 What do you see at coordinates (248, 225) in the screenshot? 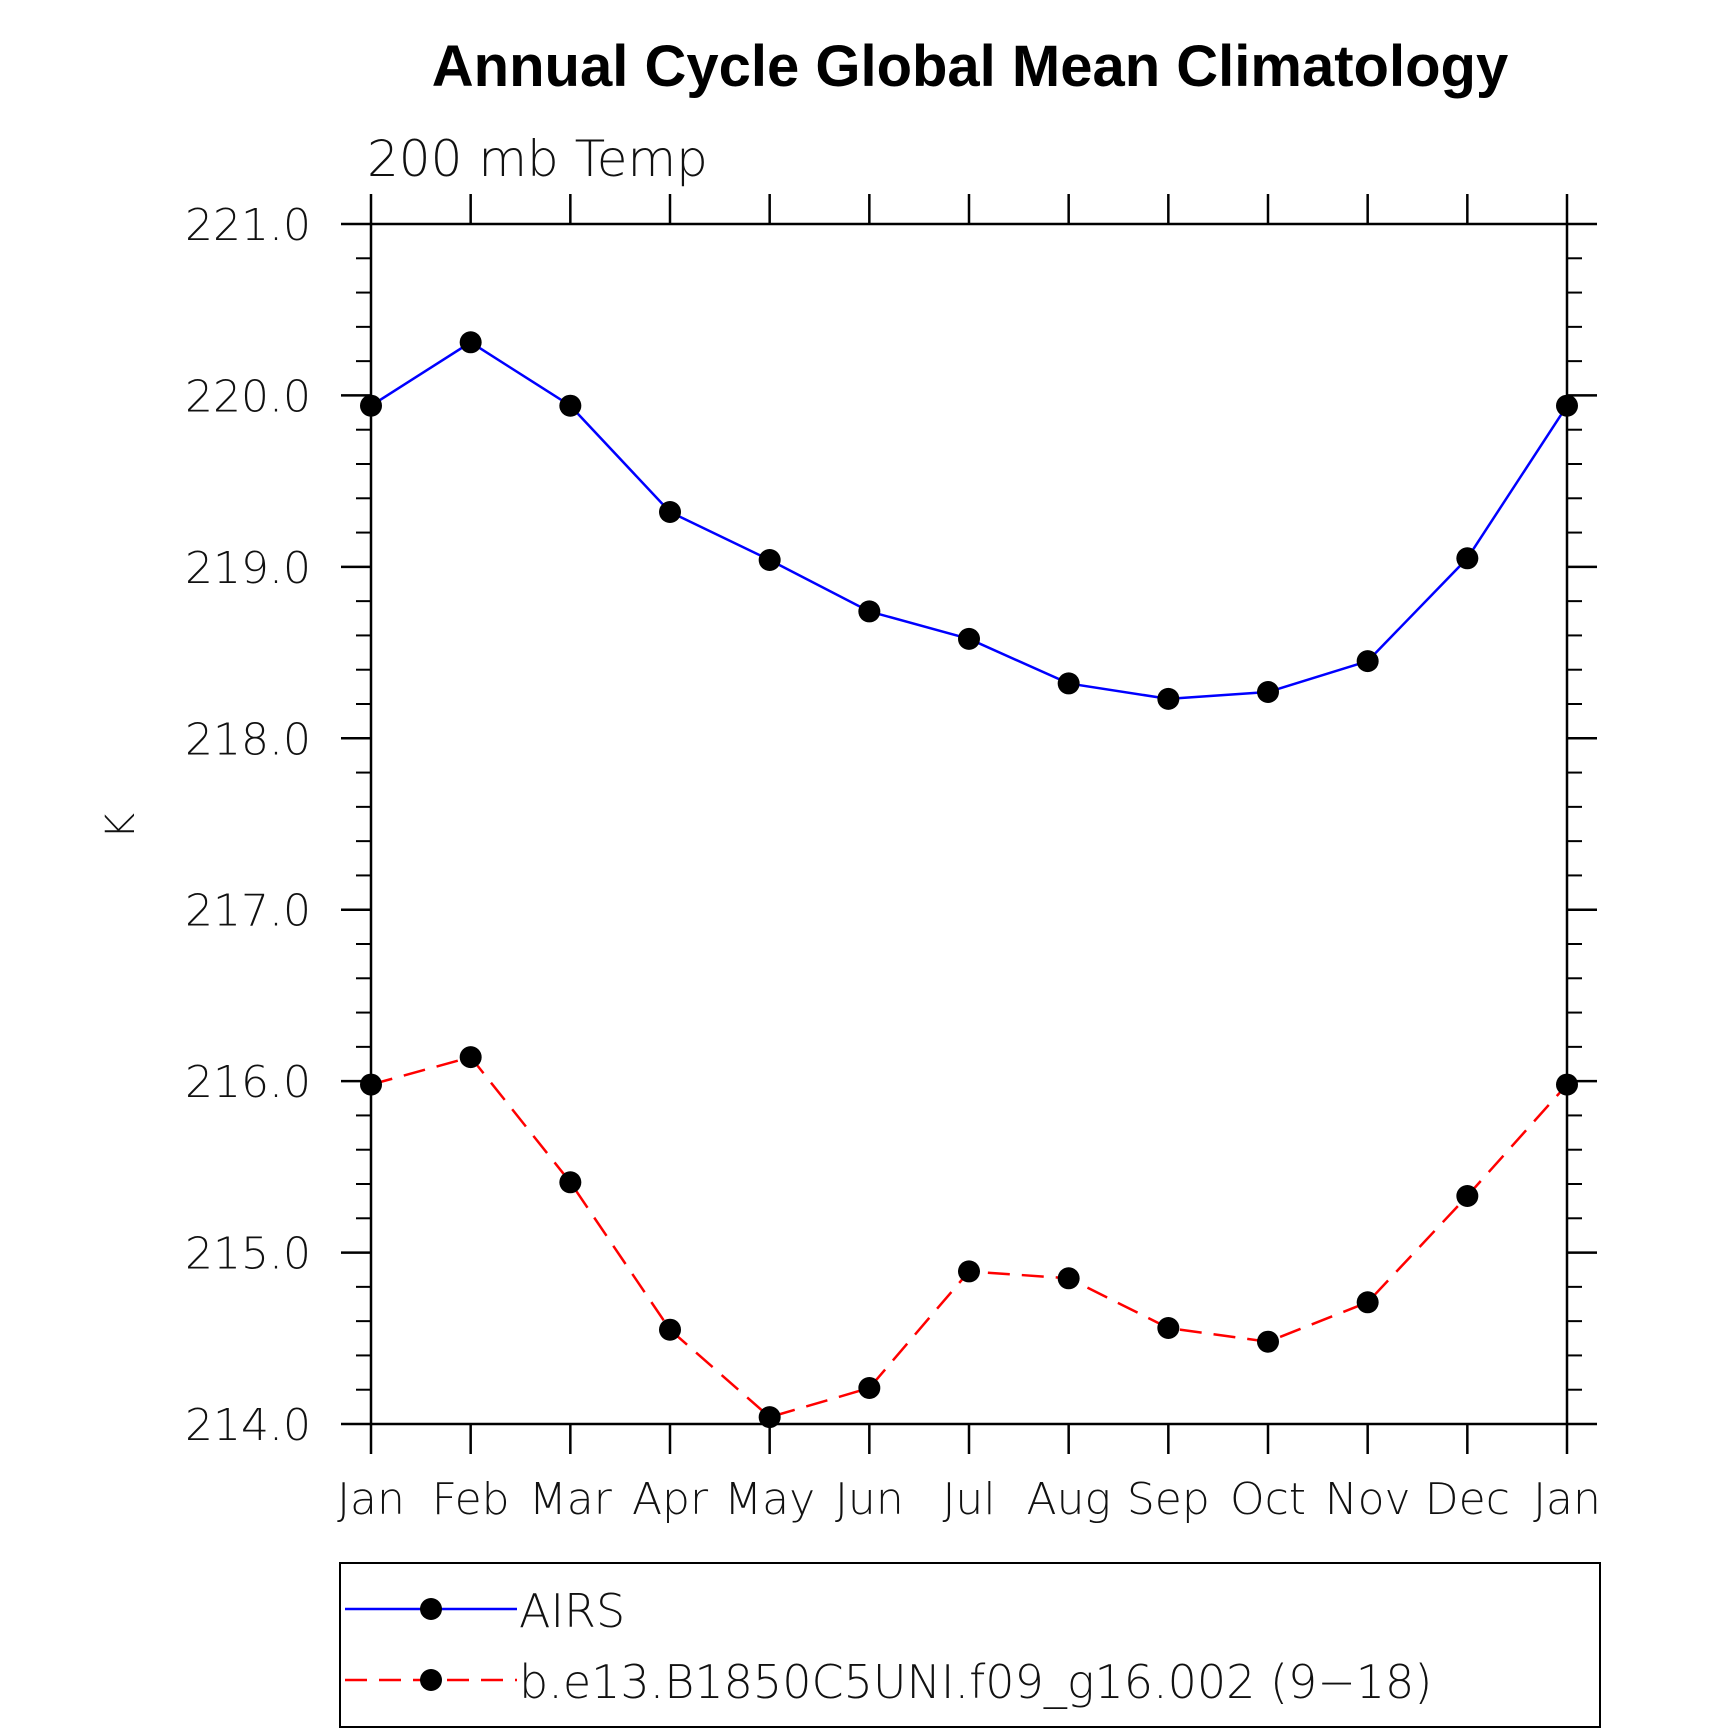
I see `y-tick-label: 221.0` at bounding box center [248, 225].